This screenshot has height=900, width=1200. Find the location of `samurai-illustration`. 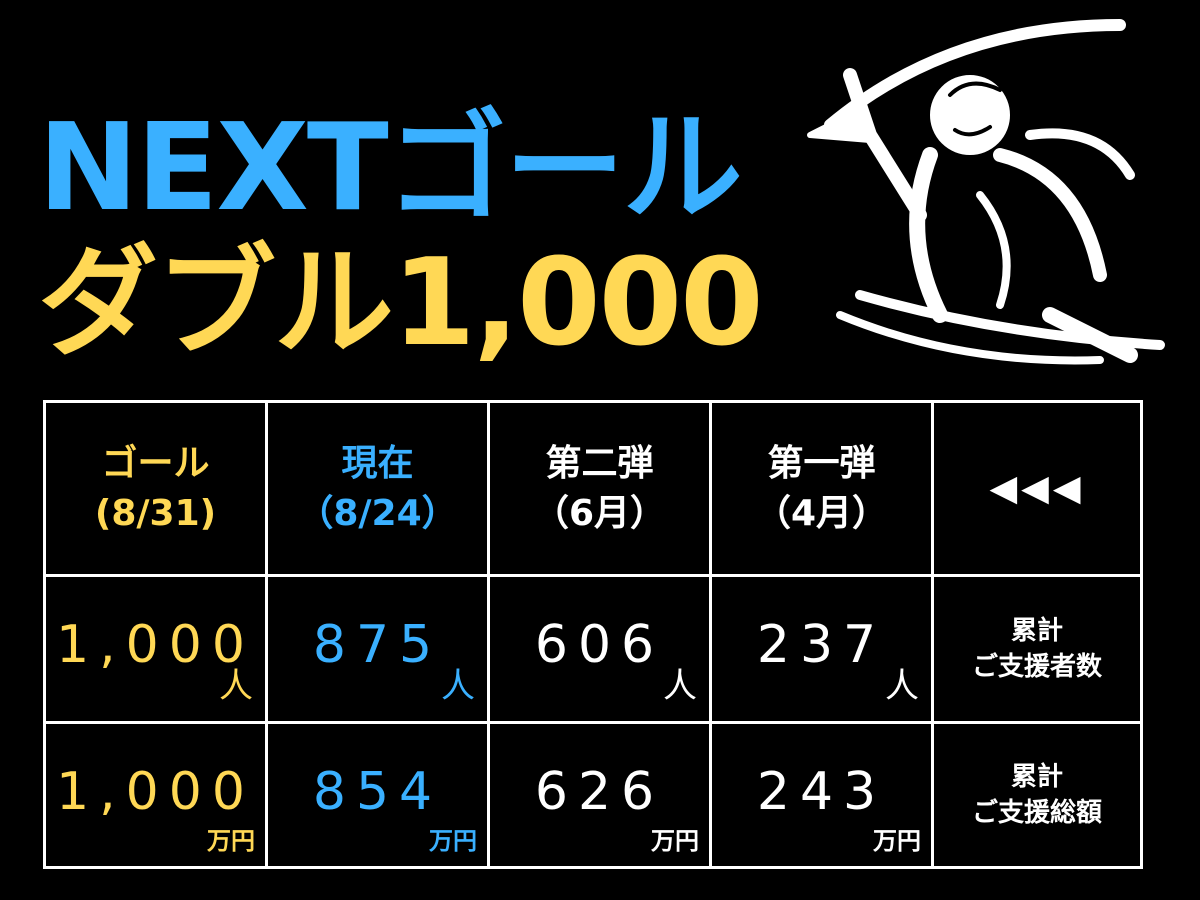

samurai-illustration is located at coordinates (986, 192).